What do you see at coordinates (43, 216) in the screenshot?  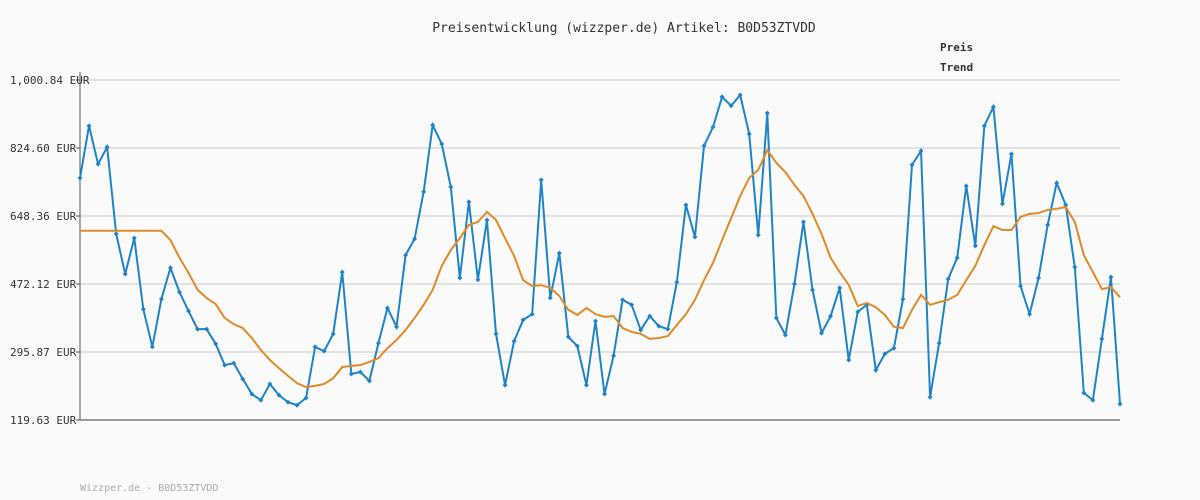 I see `y-tick-label: 648.36 EUR` at bounding box center [43, 216].